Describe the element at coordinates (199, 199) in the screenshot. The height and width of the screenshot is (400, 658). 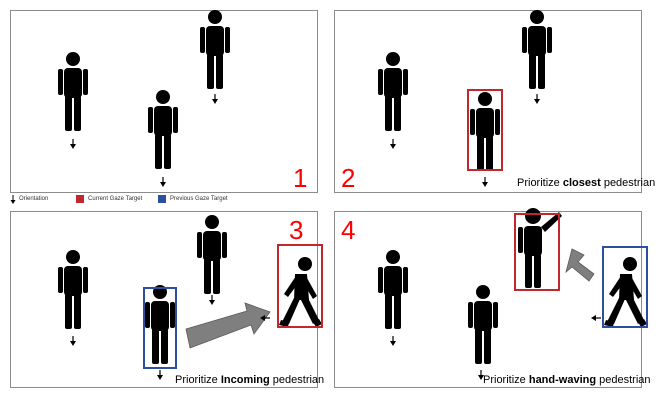
I see `legend-previous-label: Previous Gaze Target` at that location.